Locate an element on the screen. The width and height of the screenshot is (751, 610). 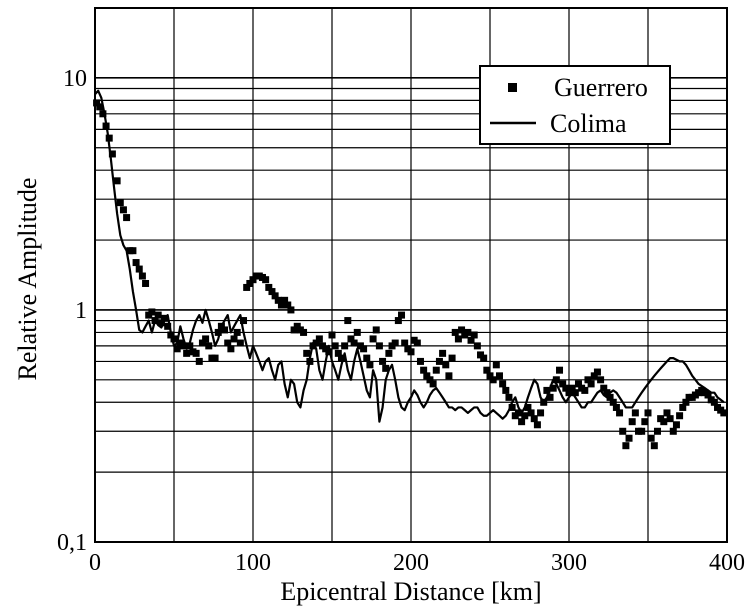
legend-label-guerrero: Guerrero is located at coordinates (601, 87).